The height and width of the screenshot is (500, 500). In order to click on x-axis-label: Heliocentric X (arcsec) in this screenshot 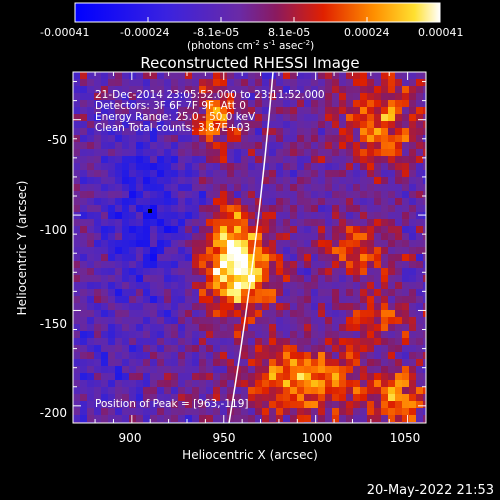, I will do `click(250, 455)`.